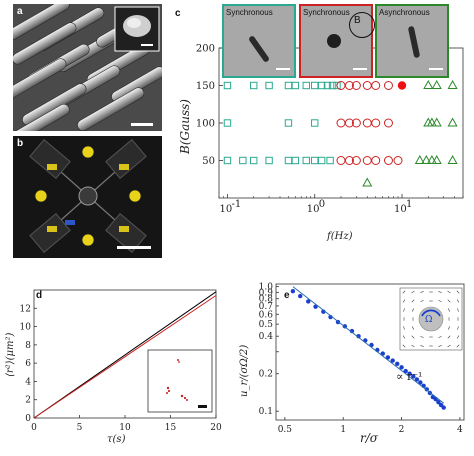 The height and width of the screenshot is (456, 474). I want to click on chart-e-fit-line, so click(368, 345).